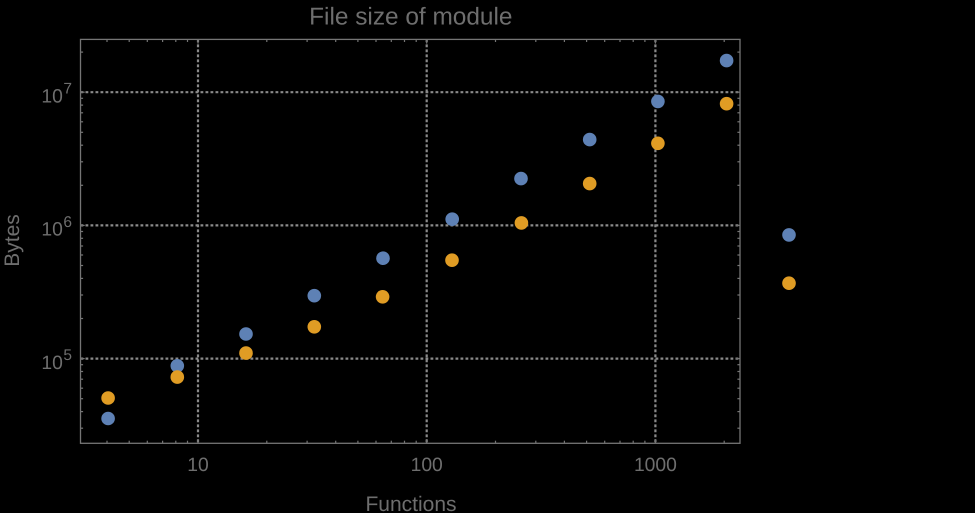 The height and width of the screenshot is (513, 975). What do you see at coordinates (427, 465) in the screenshot?
I see `svg-text: 100` at bounding box center [427, 465].